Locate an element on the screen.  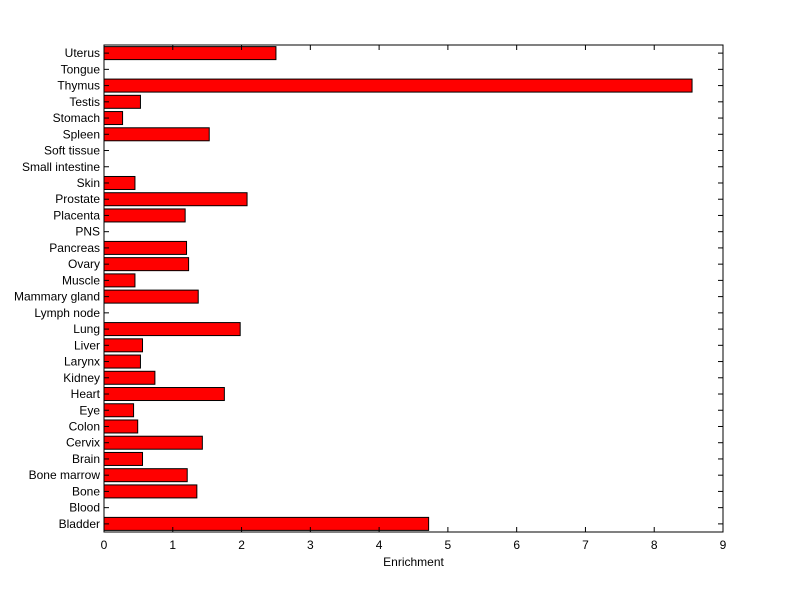
bar-larynx is located at coordinates (122, 361).